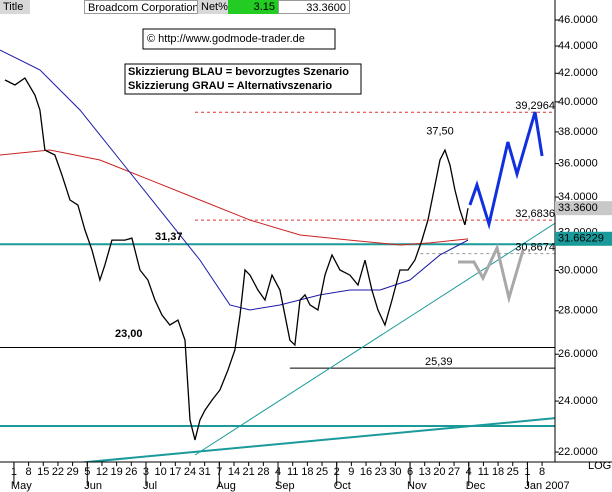 This screenshot has width=612, height=492. What do you see at coordinates (190, 472) in the screenshot?
I see `x-tick-label: 24` at bounding box center [190, 472].